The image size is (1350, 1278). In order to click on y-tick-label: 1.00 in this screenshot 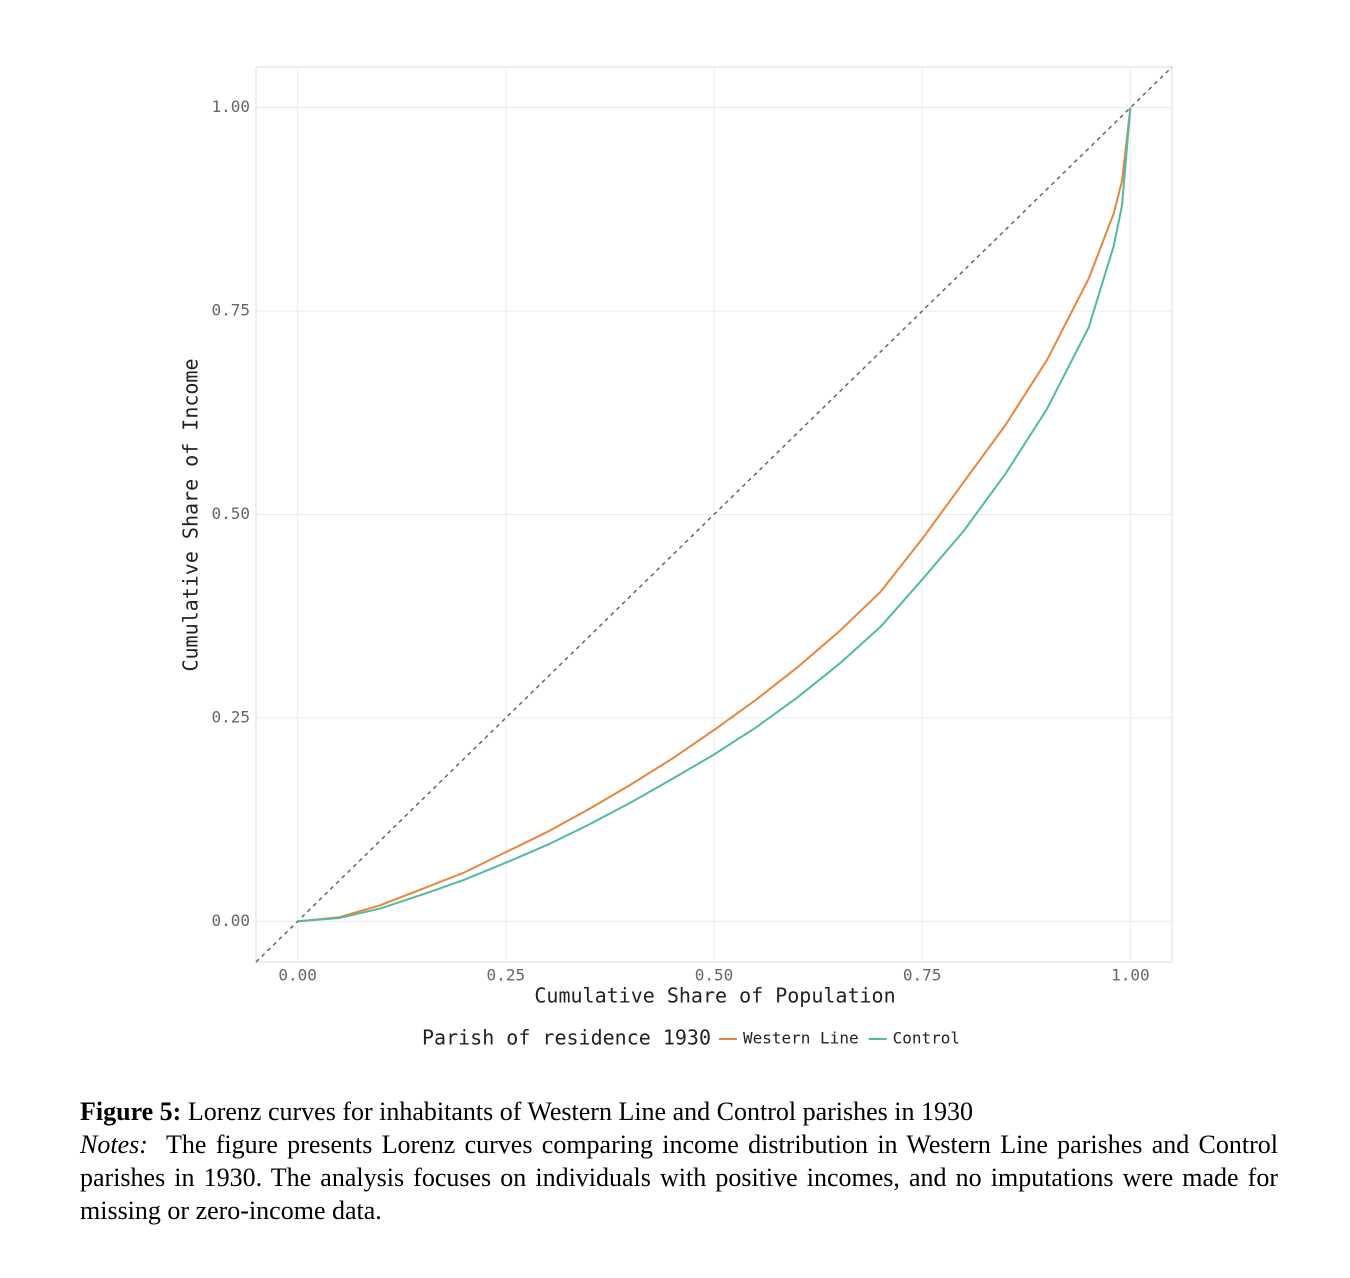, I will do `click(230, 106)`.